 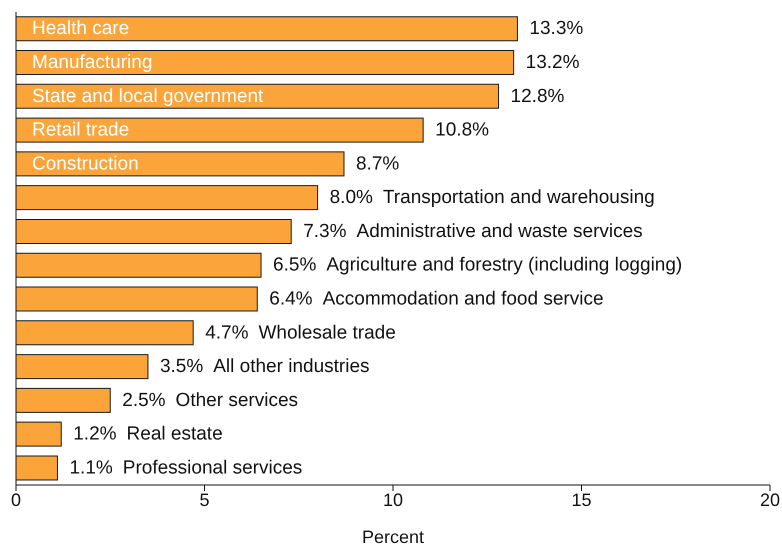 I want to click on data-label: 13.2%, so click(x=553, y=63).